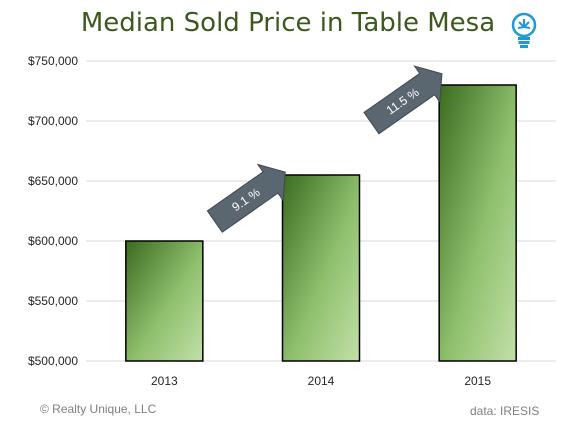  What do you see at coordinates (505, 411) in the screenshot?
I see `data-source-text: data: IRESIS` at bounding box center [505, 411].